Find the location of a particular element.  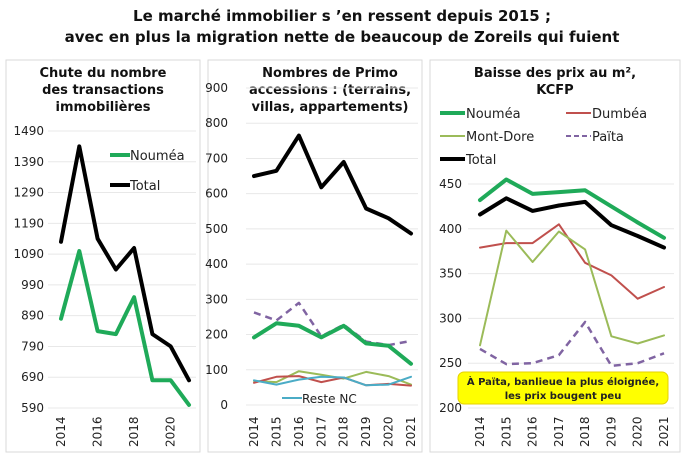

series-line-reste is located at coordinates (332, 381).